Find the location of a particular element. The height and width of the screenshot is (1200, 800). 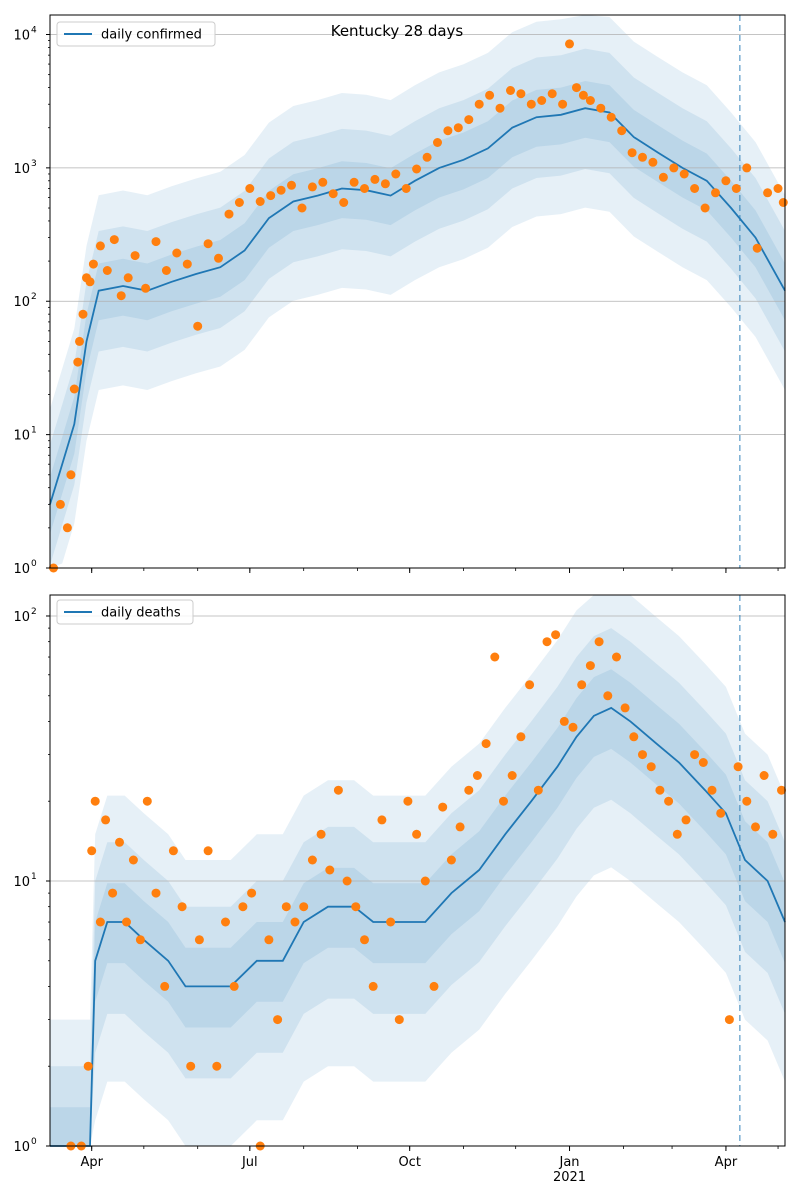

deaths-y-tick-exponent: 0 is located at coordinates (34, 1142).